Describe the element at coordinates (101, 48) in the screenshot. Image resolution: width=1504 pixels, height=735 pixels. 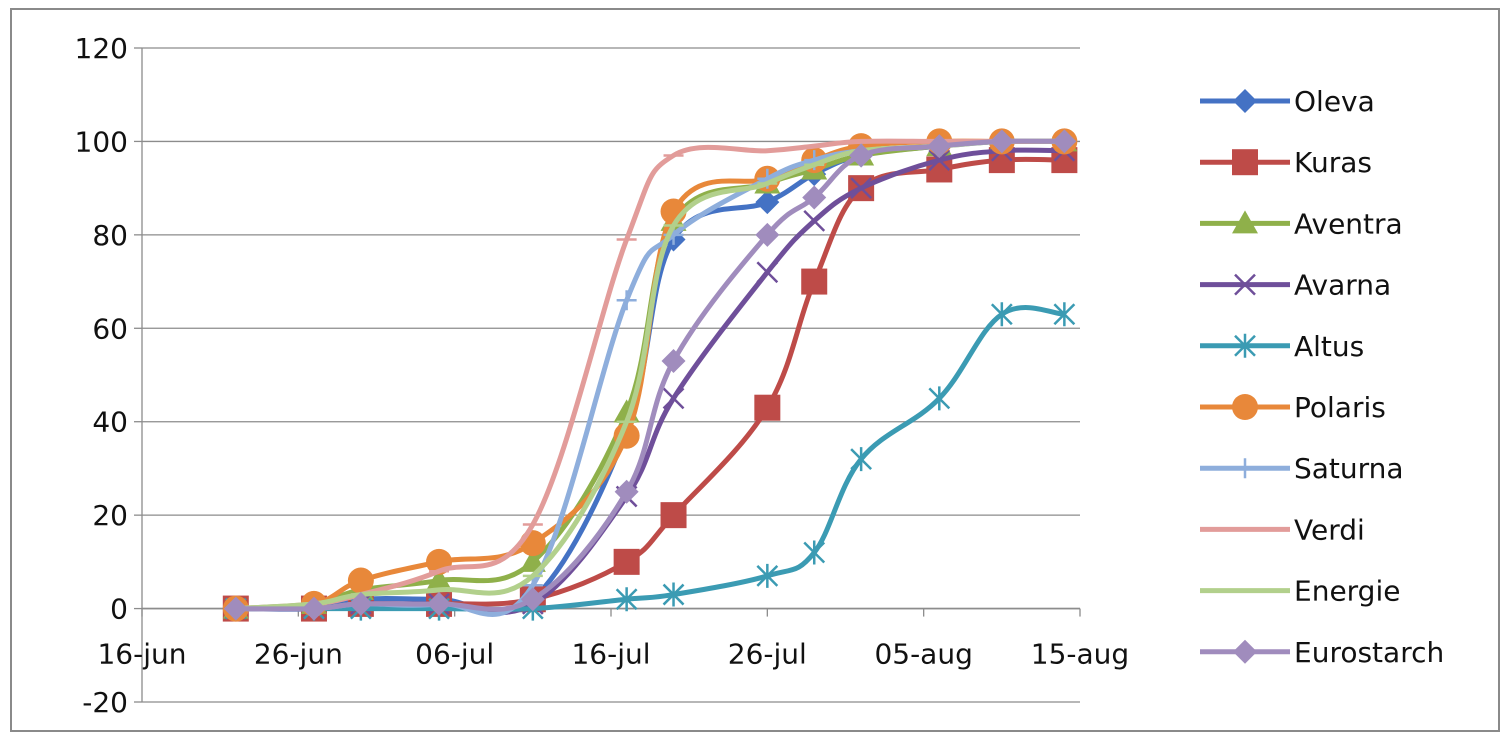
I see `y-tick-label: 120` at that location.